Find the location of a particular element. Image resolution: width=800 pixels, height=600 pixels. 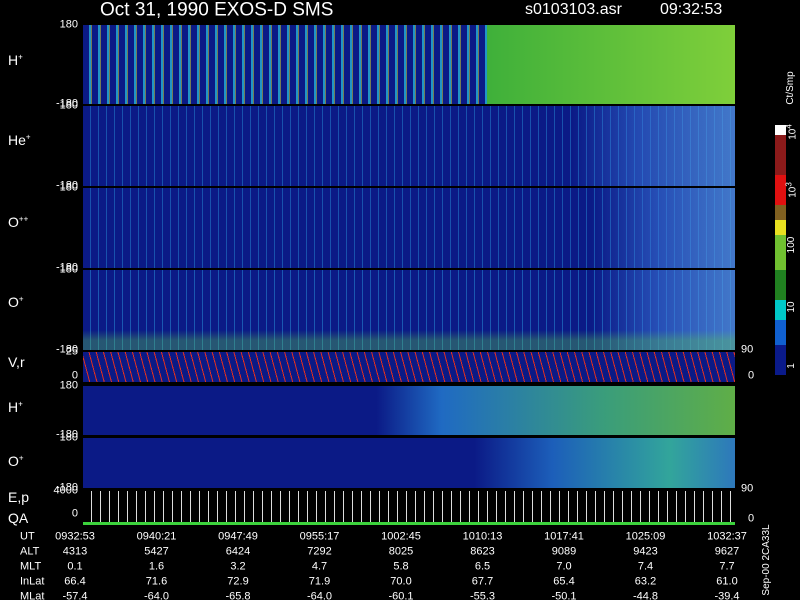

row-header: InLat is located at coordinates (32, 581).